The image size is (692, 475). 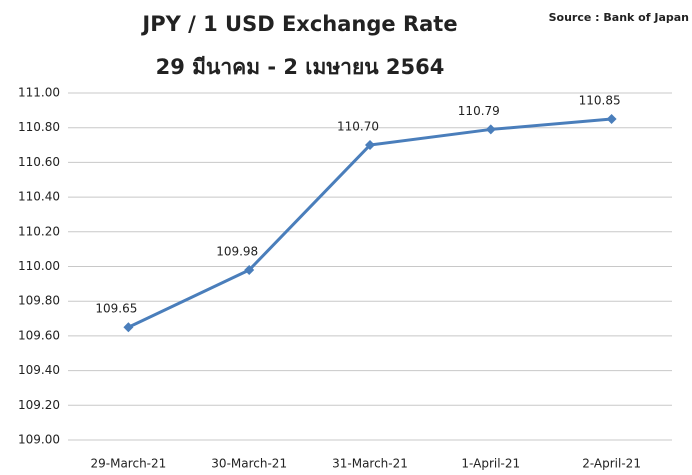 What do you see at coordinates (129, 464) in the screenshot?
I see `x-tick-label: 29-March-21` at bounding box center [129, 464].